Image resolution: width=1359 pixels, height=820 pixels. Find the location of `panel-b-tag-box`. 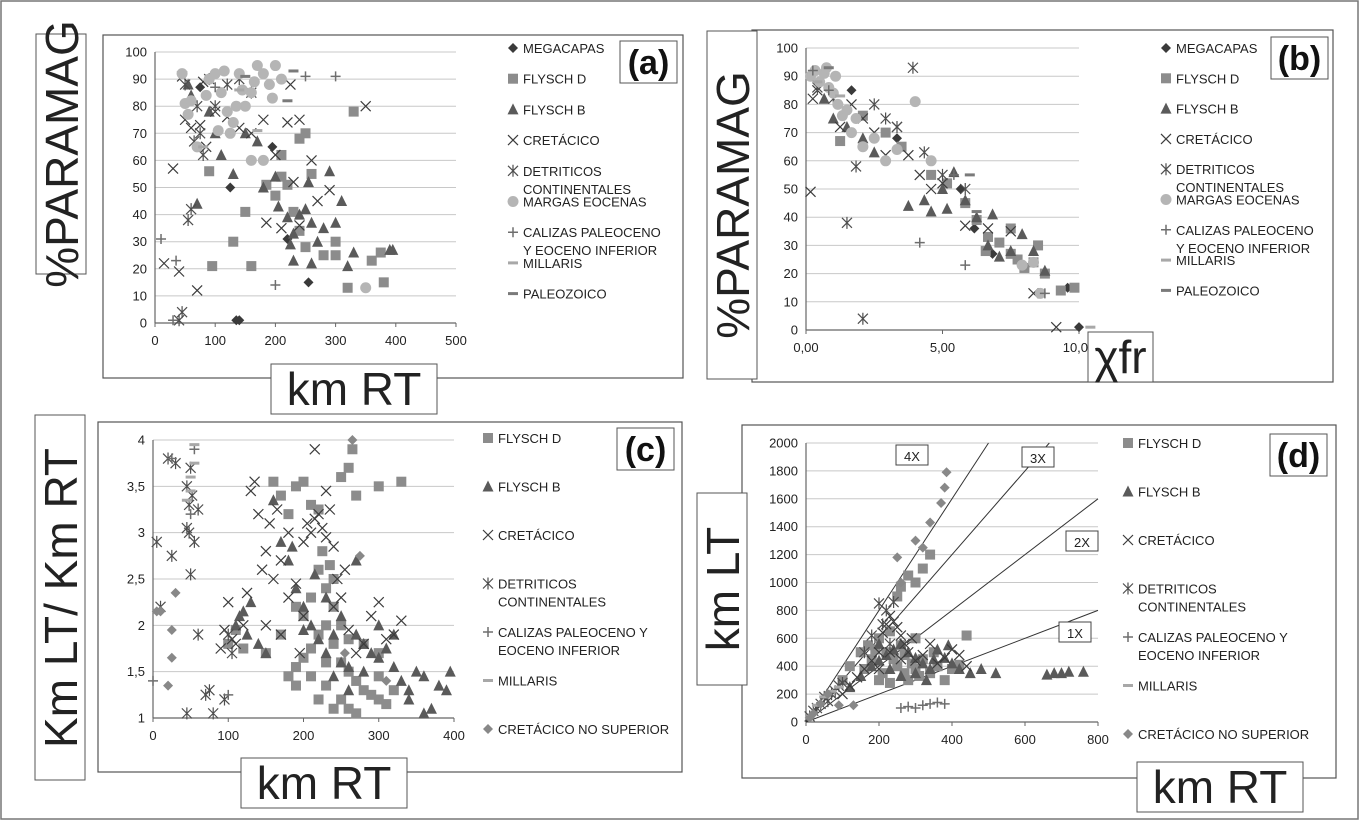

panel-b-tag-box is located at coordinates (1299, 58).